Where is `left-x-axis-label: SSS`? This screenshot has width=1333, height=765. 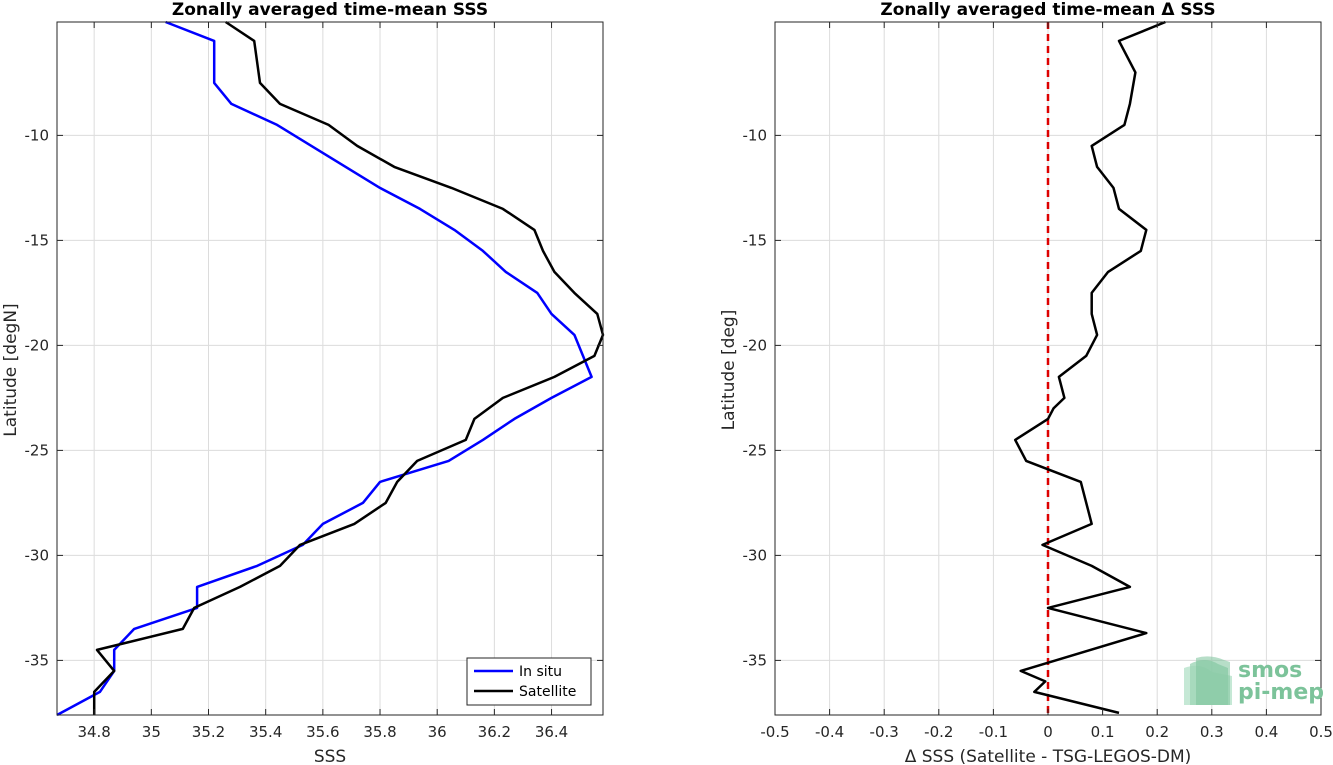 left-x-axis-label: SSS is located at coordinates (330, 756).